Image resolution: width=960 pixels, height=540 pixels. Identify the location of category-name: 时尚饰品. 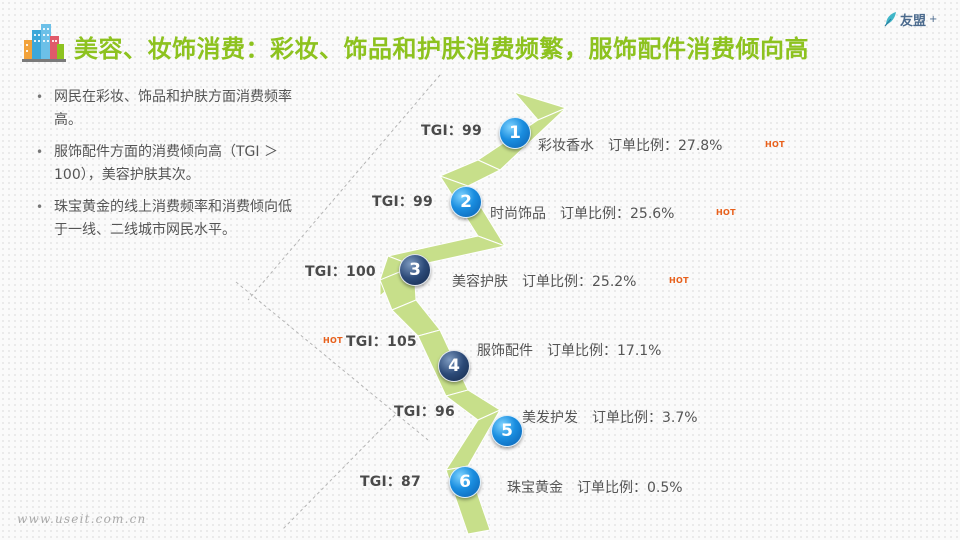
(518, 214).